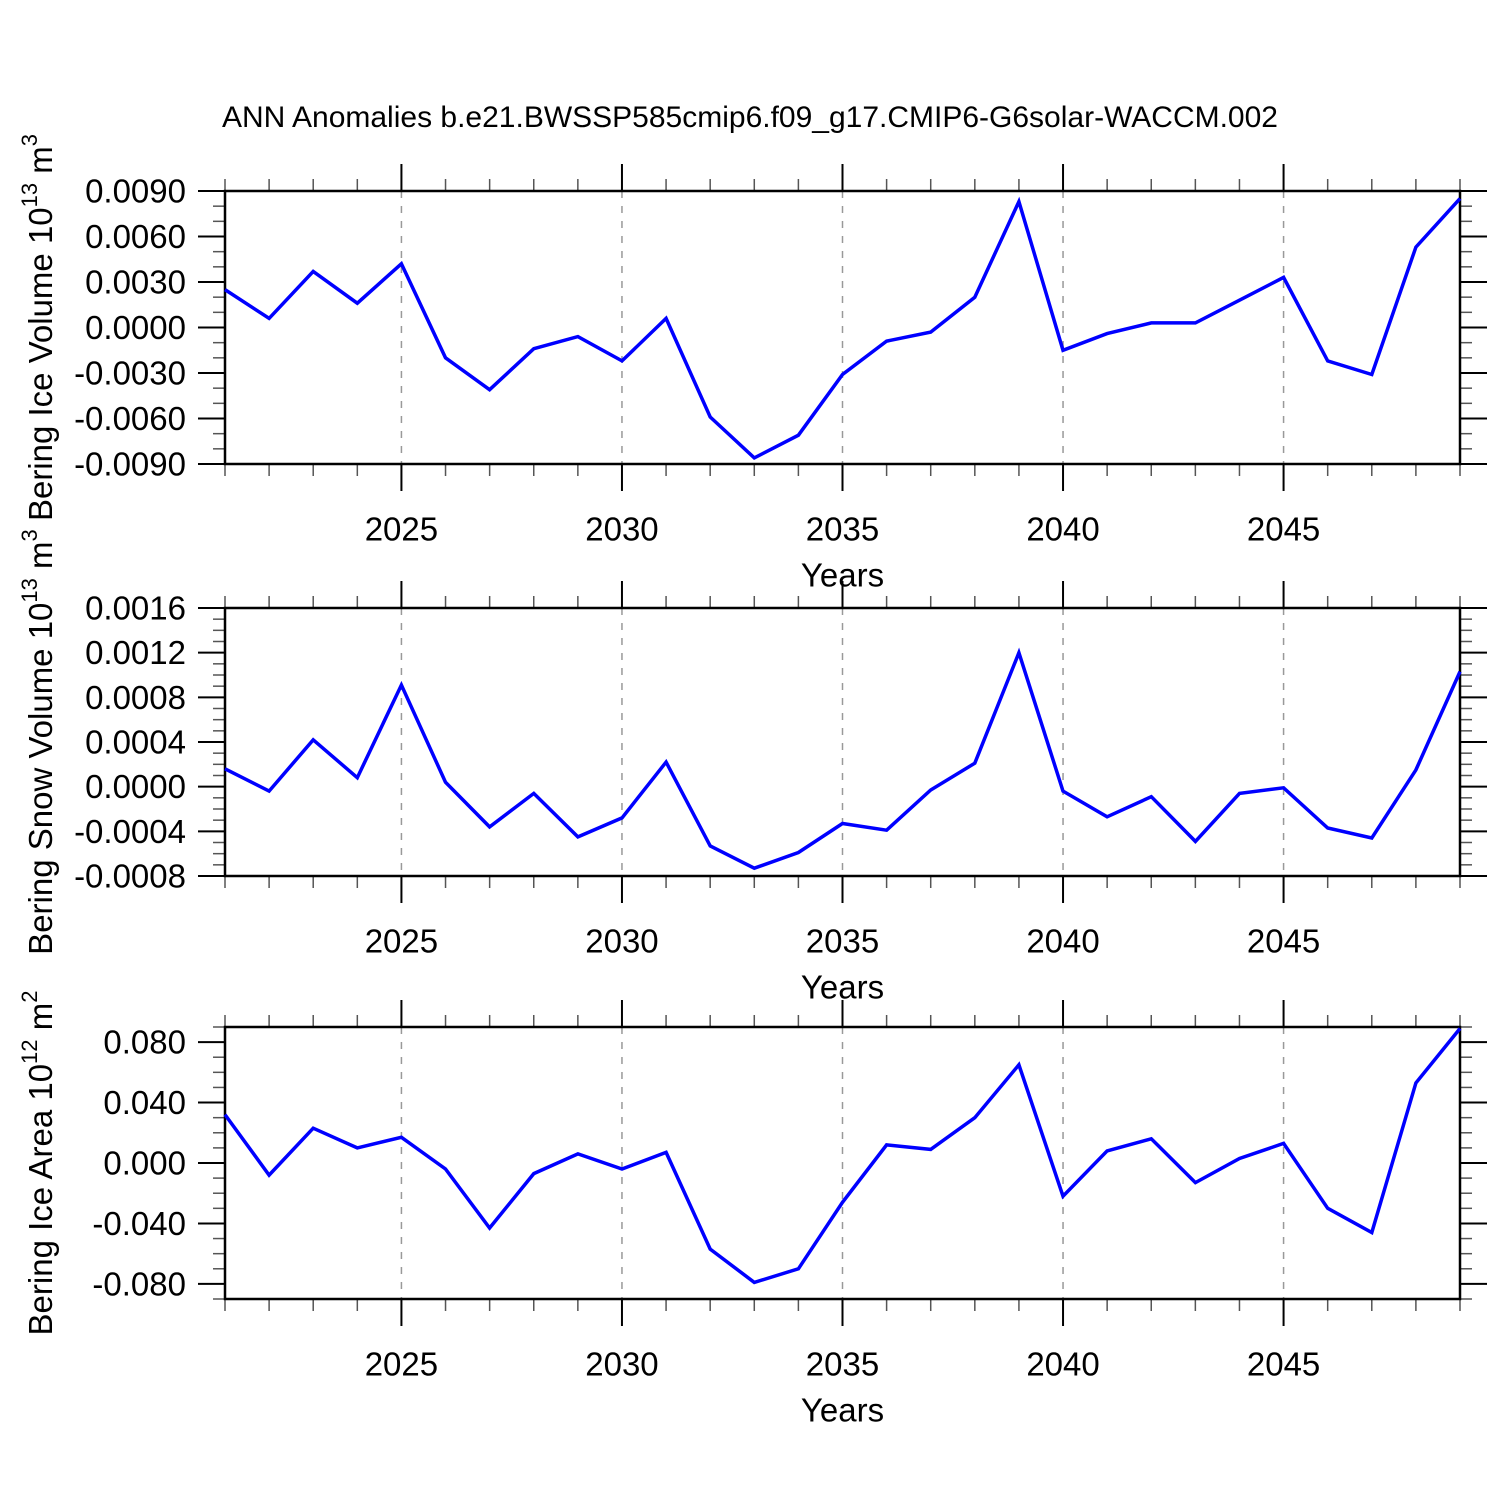 Image resolution: width=1500 pixels, height=1500 pixels. I want to click on y-tick-label: 0.0030, so click(135, 282).